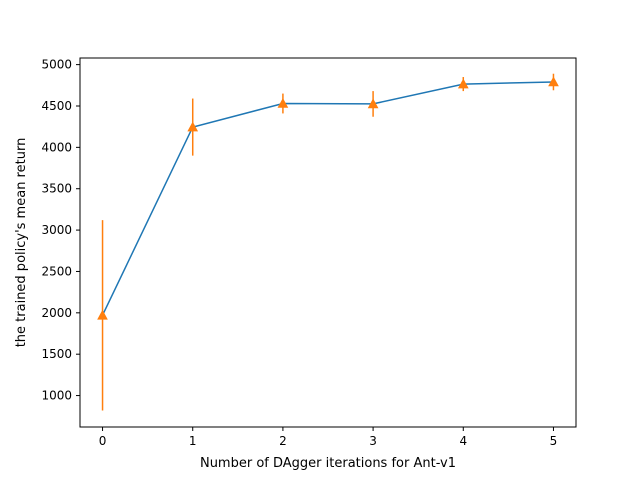 The image size is (640, 480). I want to click on y-tick-label: 2000, so click(56, 313).